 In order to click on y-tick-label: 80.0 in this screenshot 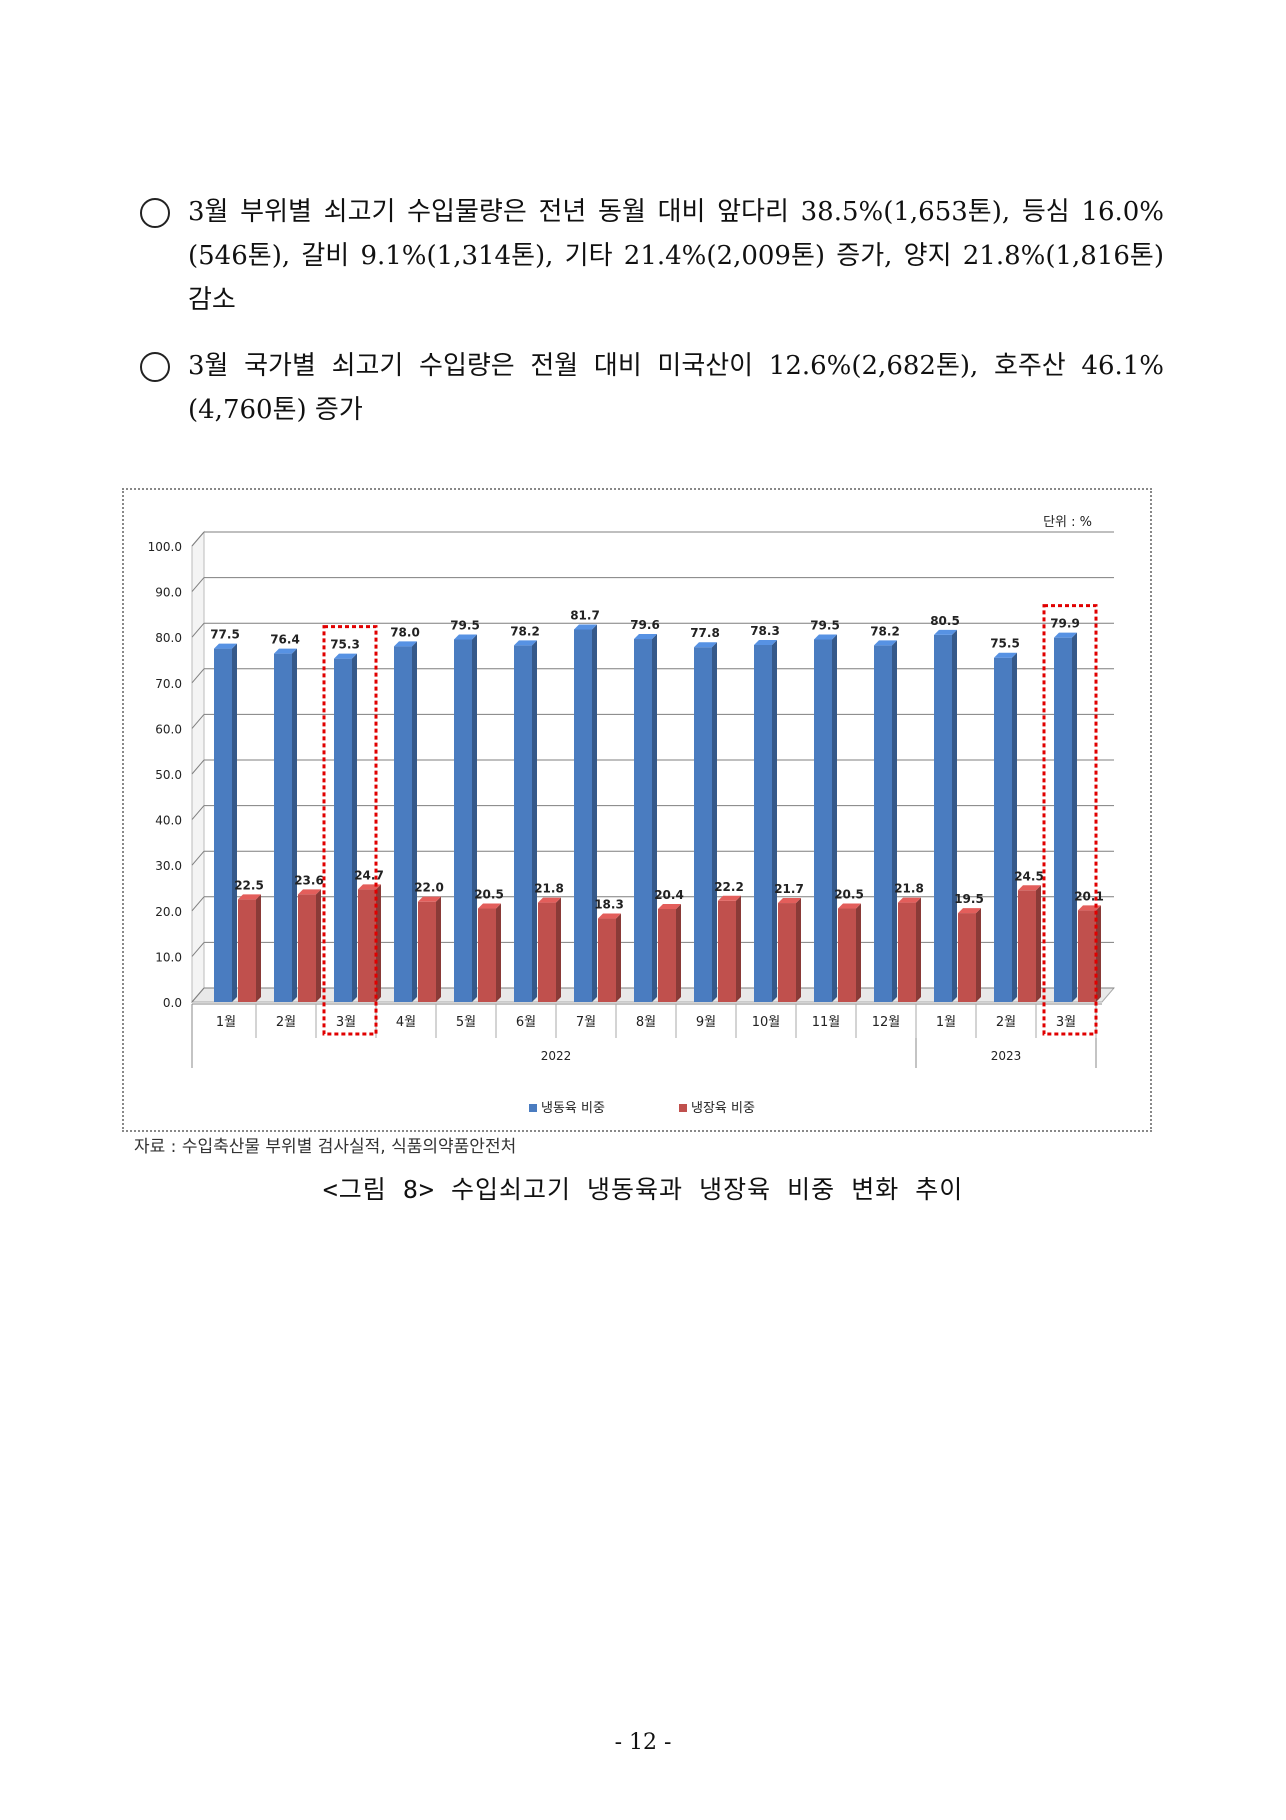, I will do `click(168, 638)`.